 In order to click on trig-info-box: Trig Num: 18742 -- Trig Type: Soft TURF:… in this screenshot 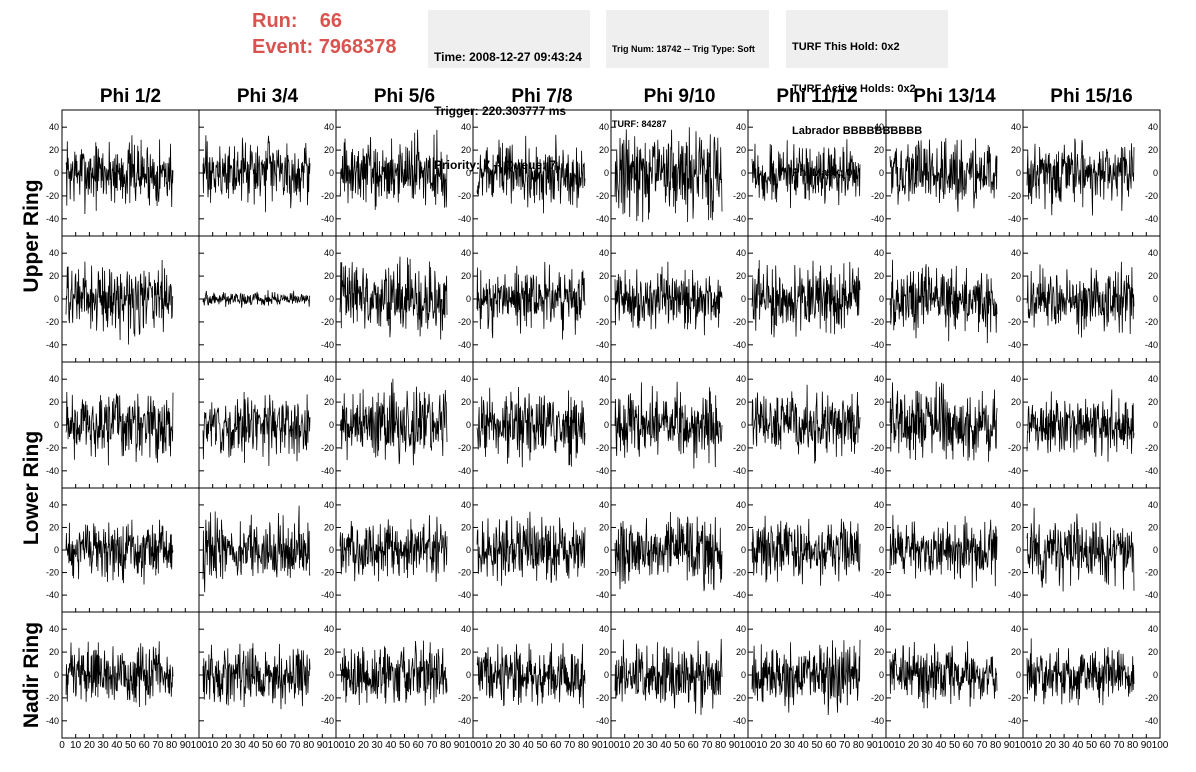, I will do `click(687, 69)`.